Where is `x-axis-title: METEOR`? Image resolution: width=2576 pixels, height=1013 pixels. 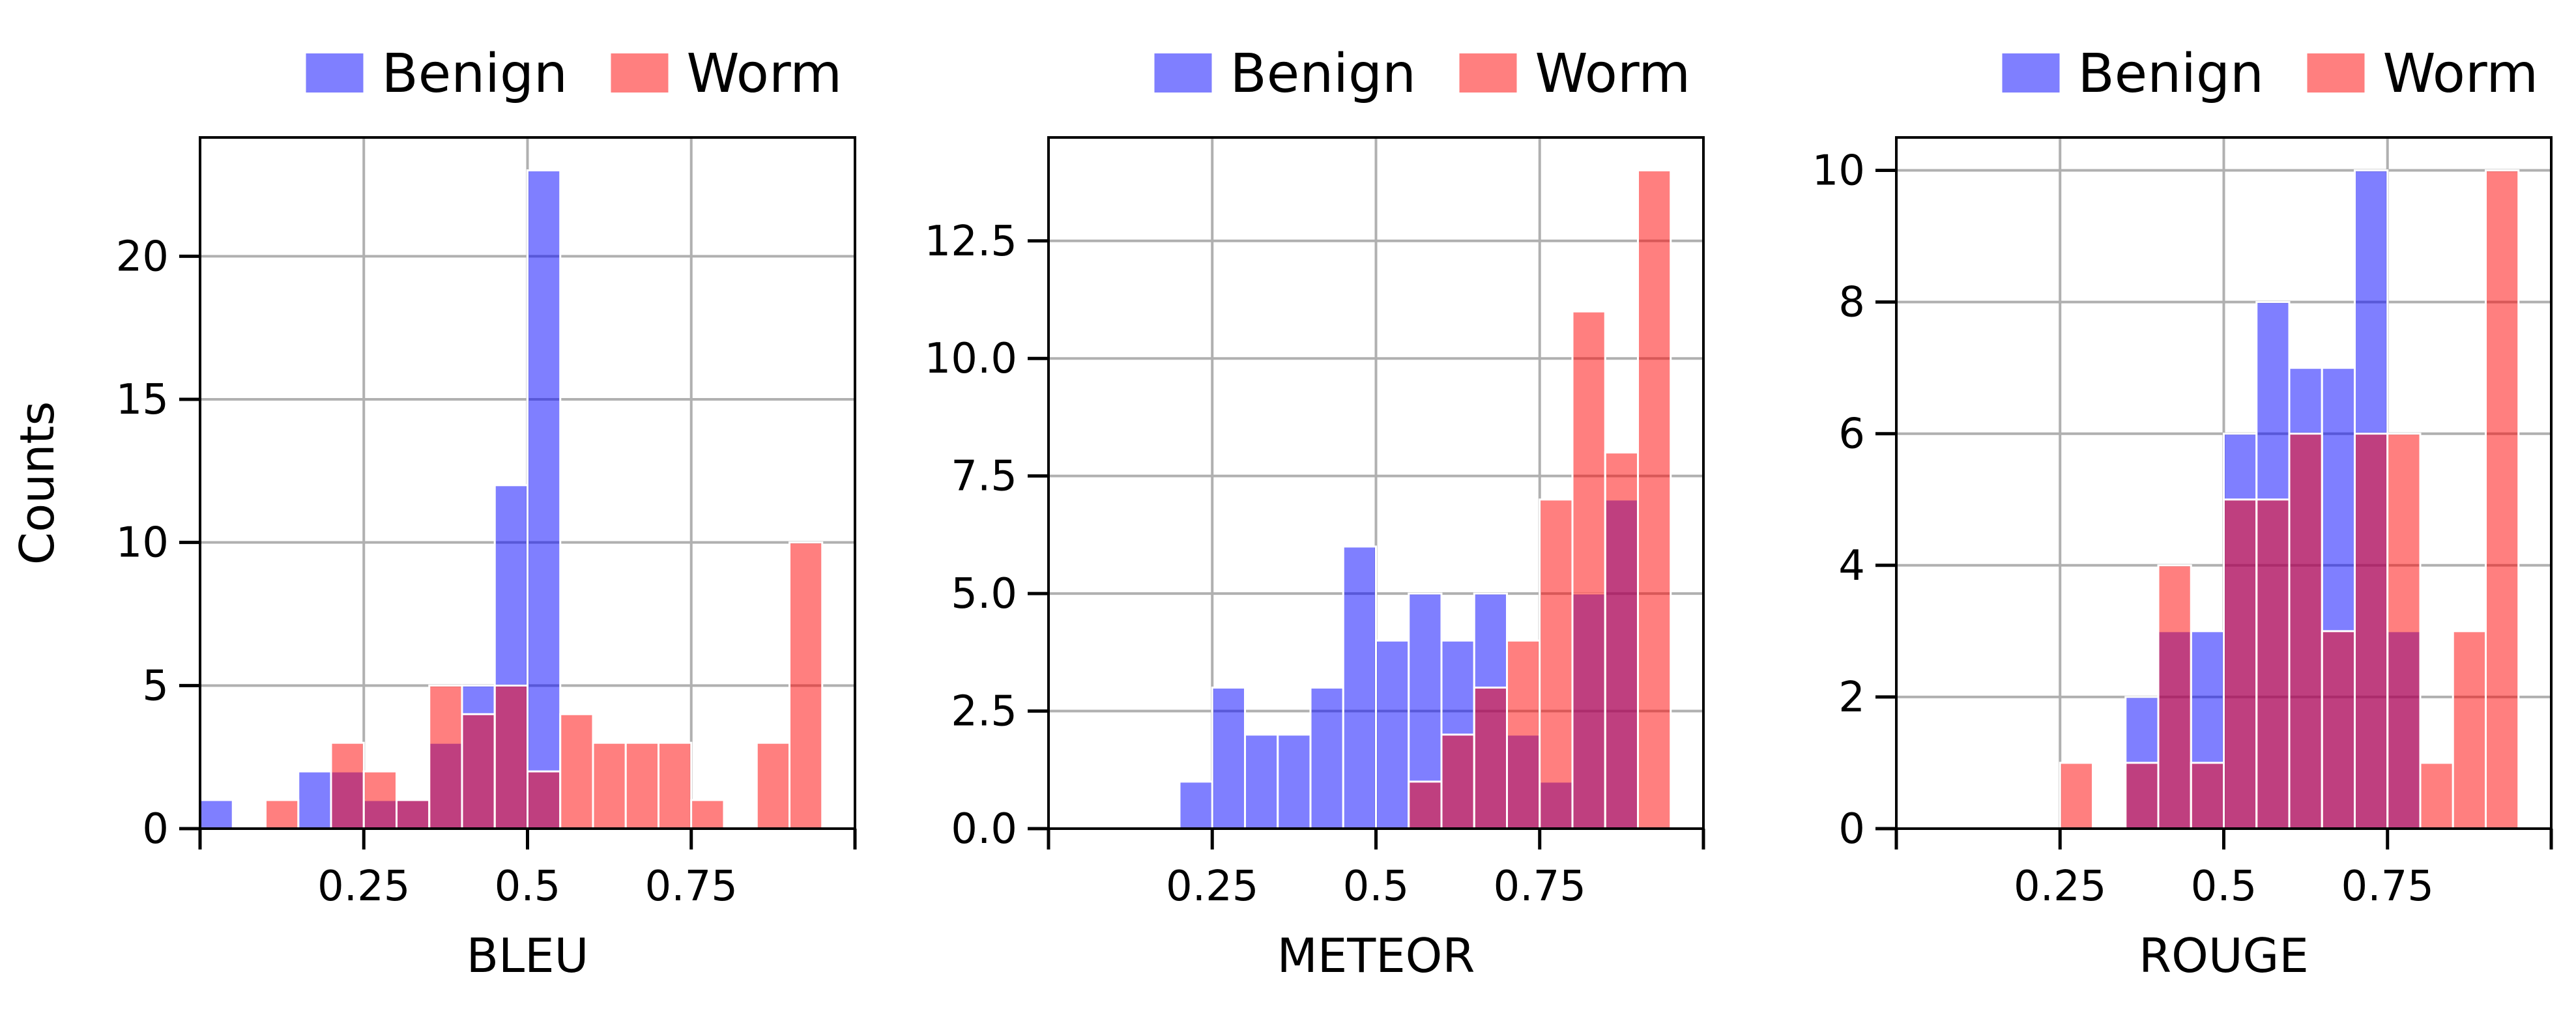 x-axis-title: METEOR is located at coordinates (1376, 956).